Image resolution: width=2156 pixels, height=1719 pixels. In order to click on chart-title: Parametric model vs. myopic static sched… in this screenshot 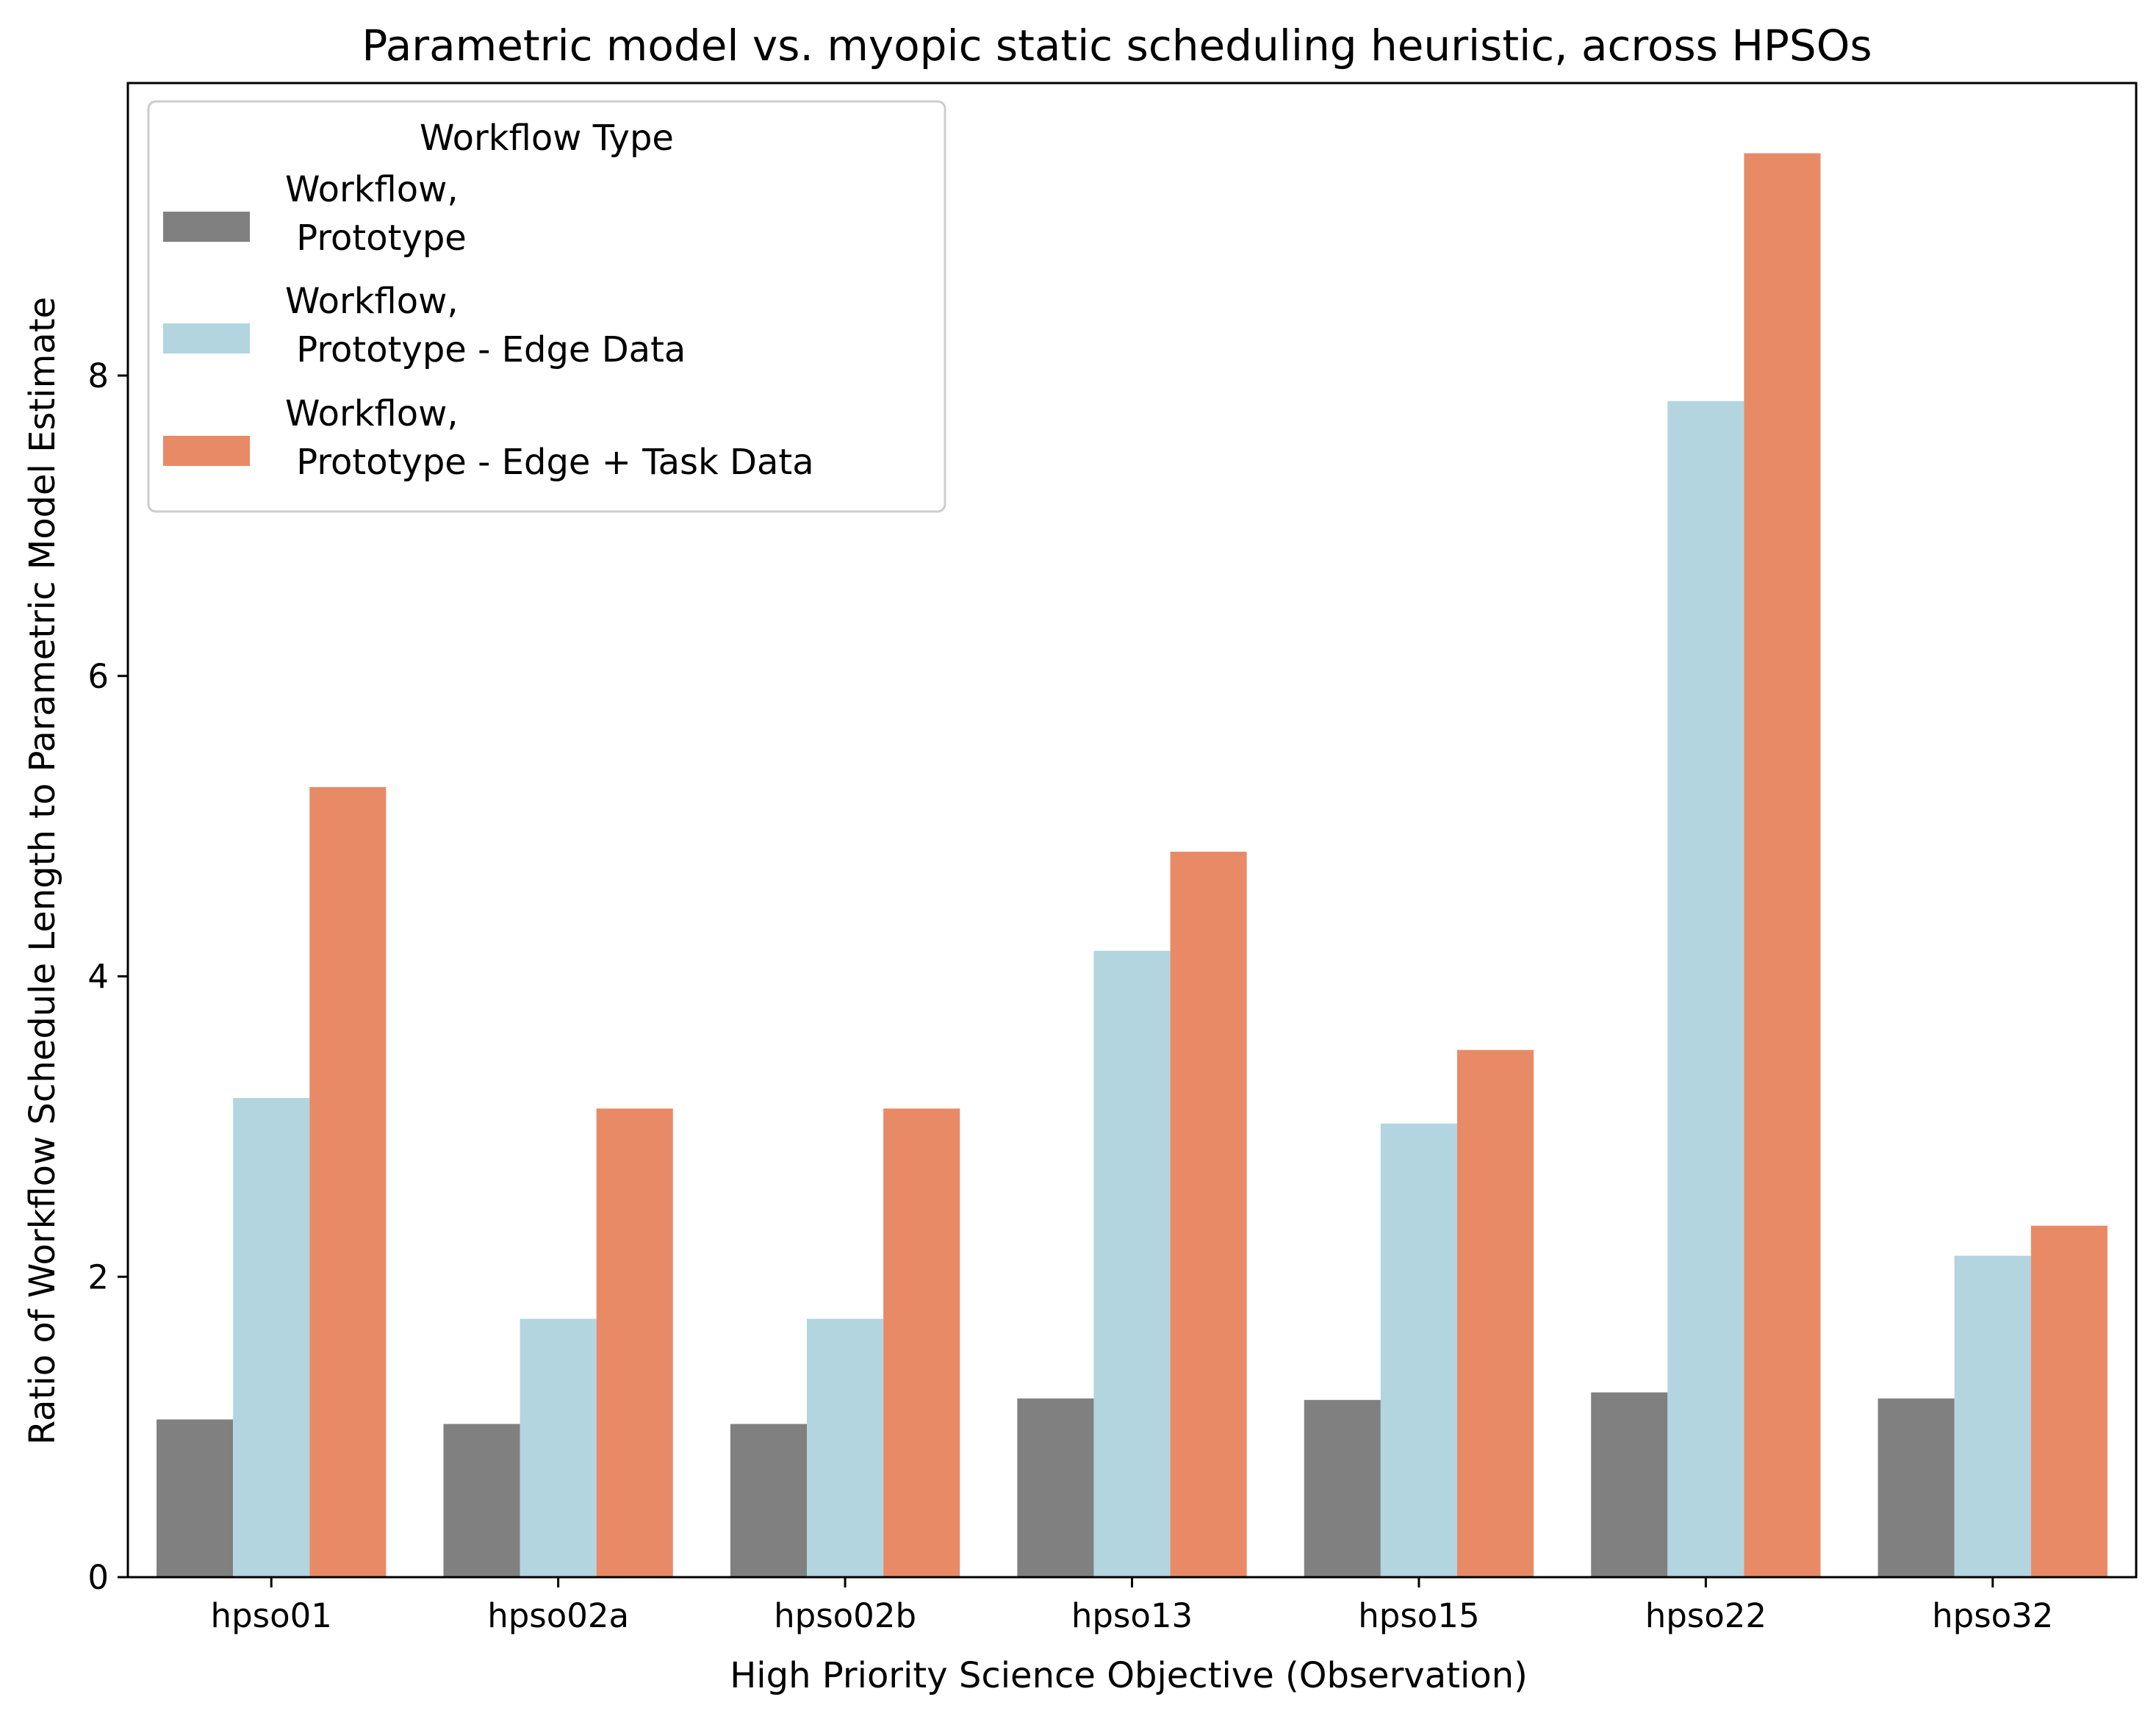, I will do `click(1117, 46)`.